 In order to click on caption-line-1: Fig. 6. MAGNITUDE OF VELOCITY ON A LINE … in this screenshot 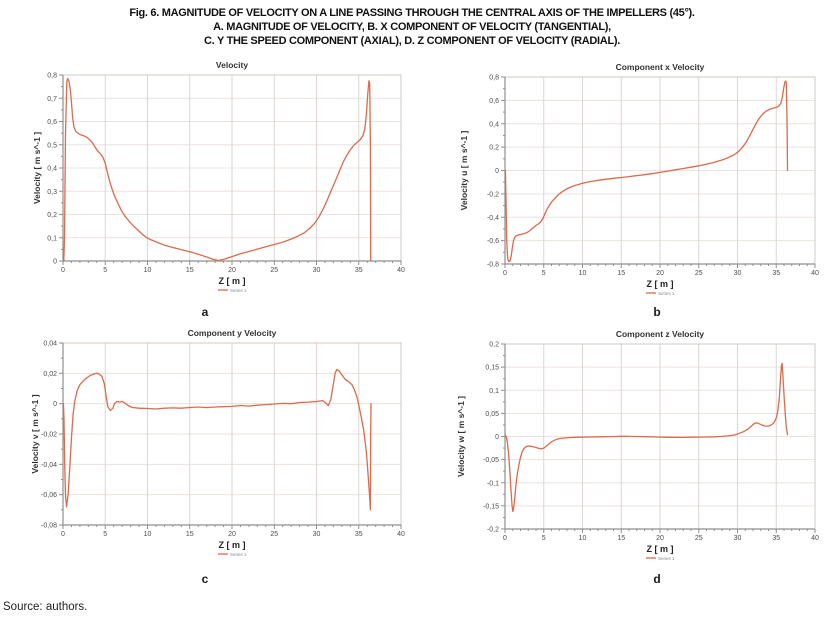, I will do `click(412, 13)`.